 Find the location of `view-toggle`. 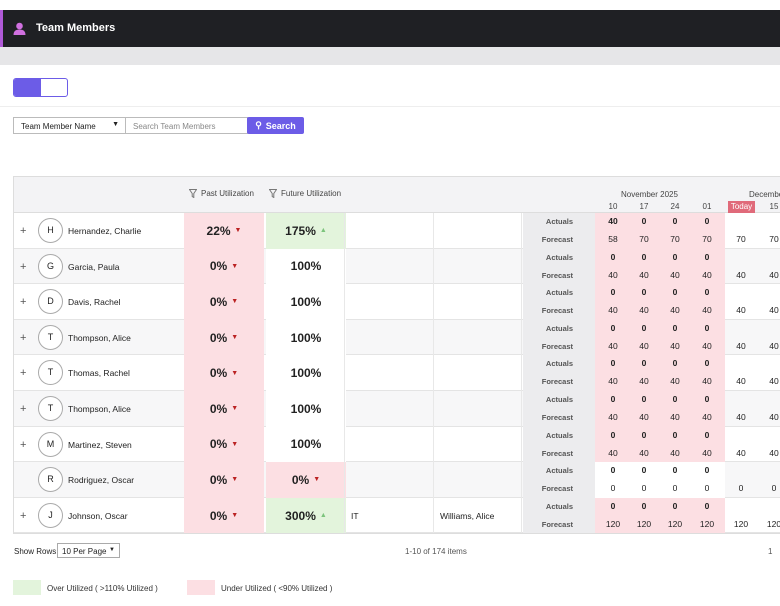

view-toggle is located at coordinates (40, 87).